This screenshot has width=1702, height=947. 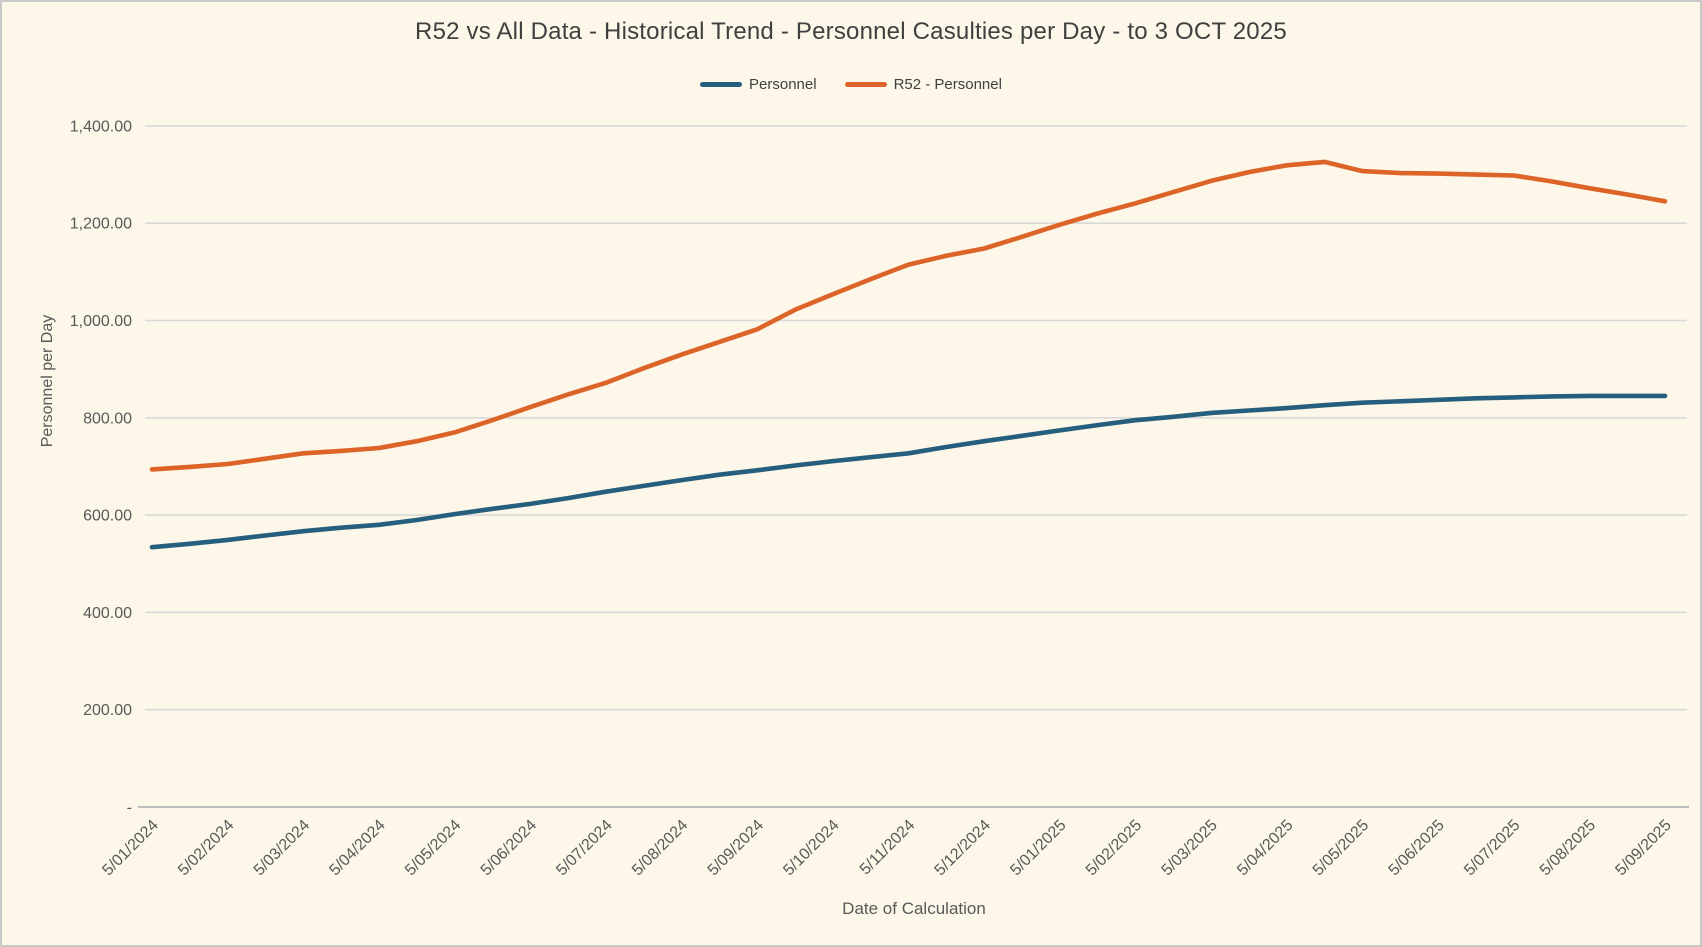 What do you see at coordinates (1492, 848) in the screenshot?
I see `x-tick-label: 5/07/2025` at bounding box center [1492, 848].